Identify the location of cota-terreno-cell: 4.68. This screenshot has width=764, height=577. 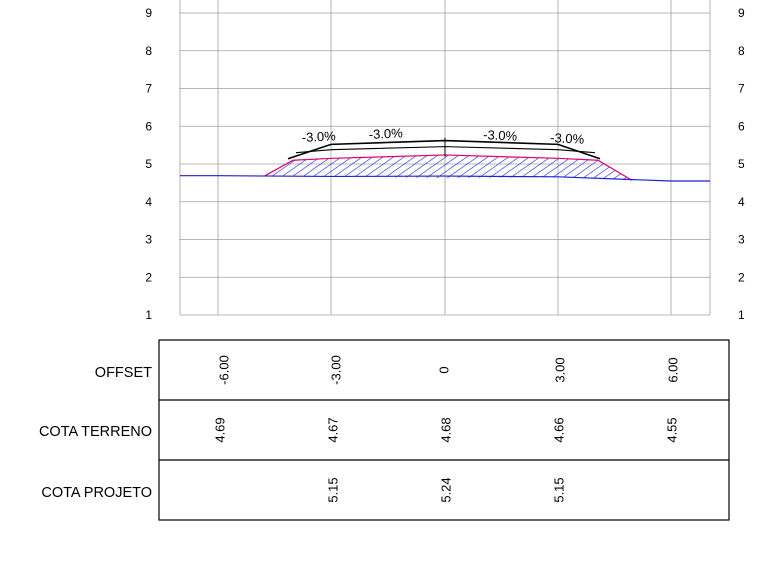
(446, 429).